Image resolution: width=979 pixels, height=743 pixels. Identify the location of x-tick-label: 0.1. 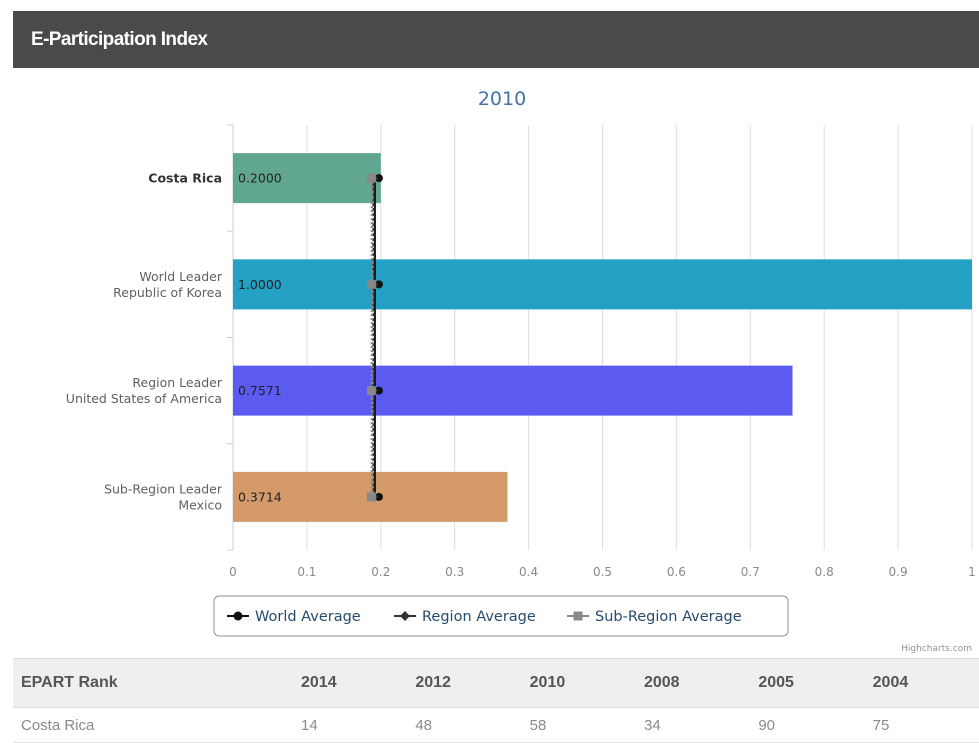
(306, 572).